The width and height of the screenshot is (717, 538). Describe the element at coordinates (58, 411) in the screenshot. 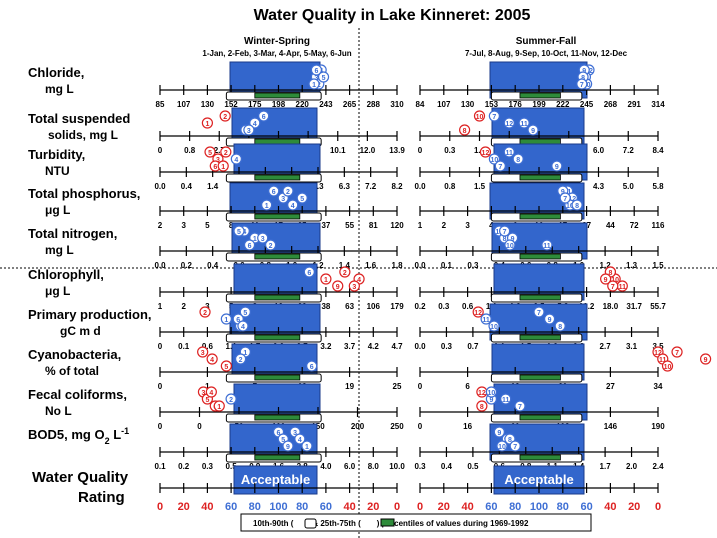

I see `row-unit: No L-1` at that location.